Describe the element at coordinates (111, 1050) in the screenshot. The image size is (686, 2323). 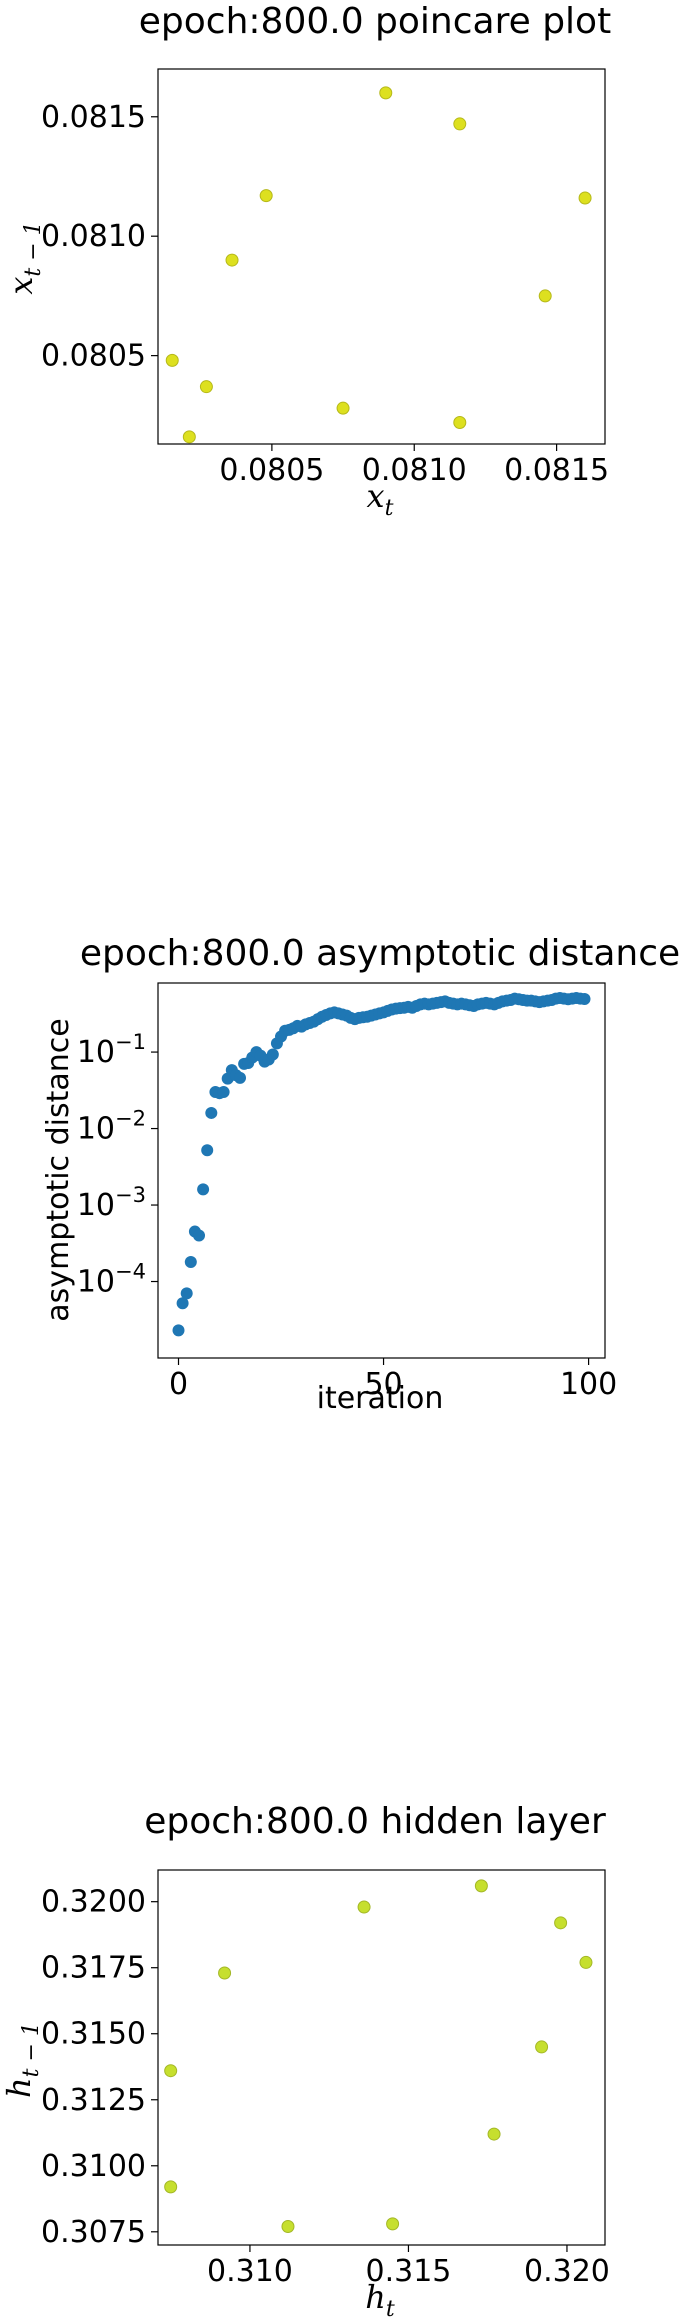
I see `y-tick-label: 10⁻¹` at that location.